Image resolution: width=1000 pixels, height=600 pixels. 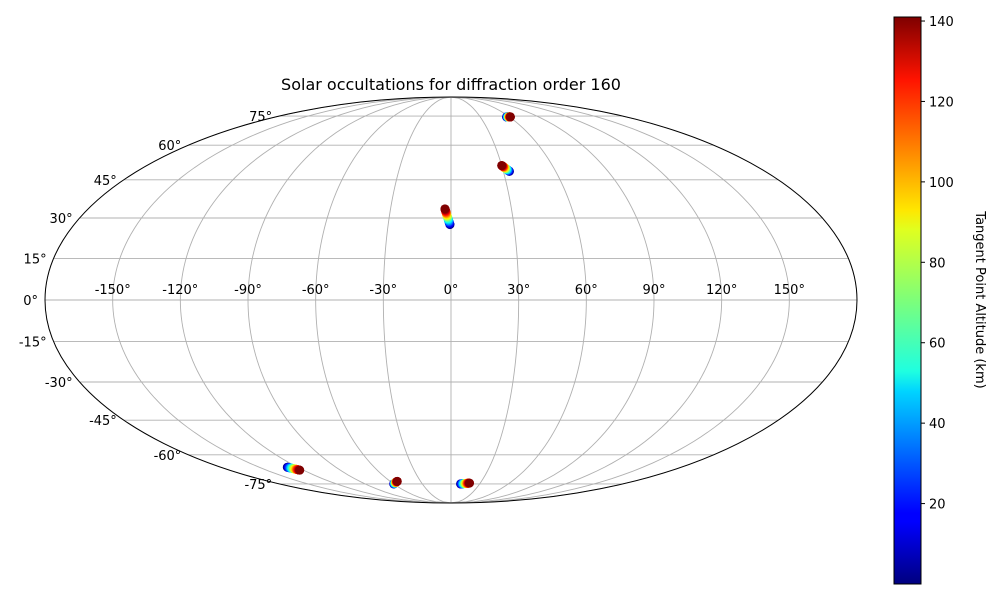 What do you see at coordinates (937, 344) in the screenshot?
I see `colorbar-tick-label: 60` at bounding box center [937, 344].